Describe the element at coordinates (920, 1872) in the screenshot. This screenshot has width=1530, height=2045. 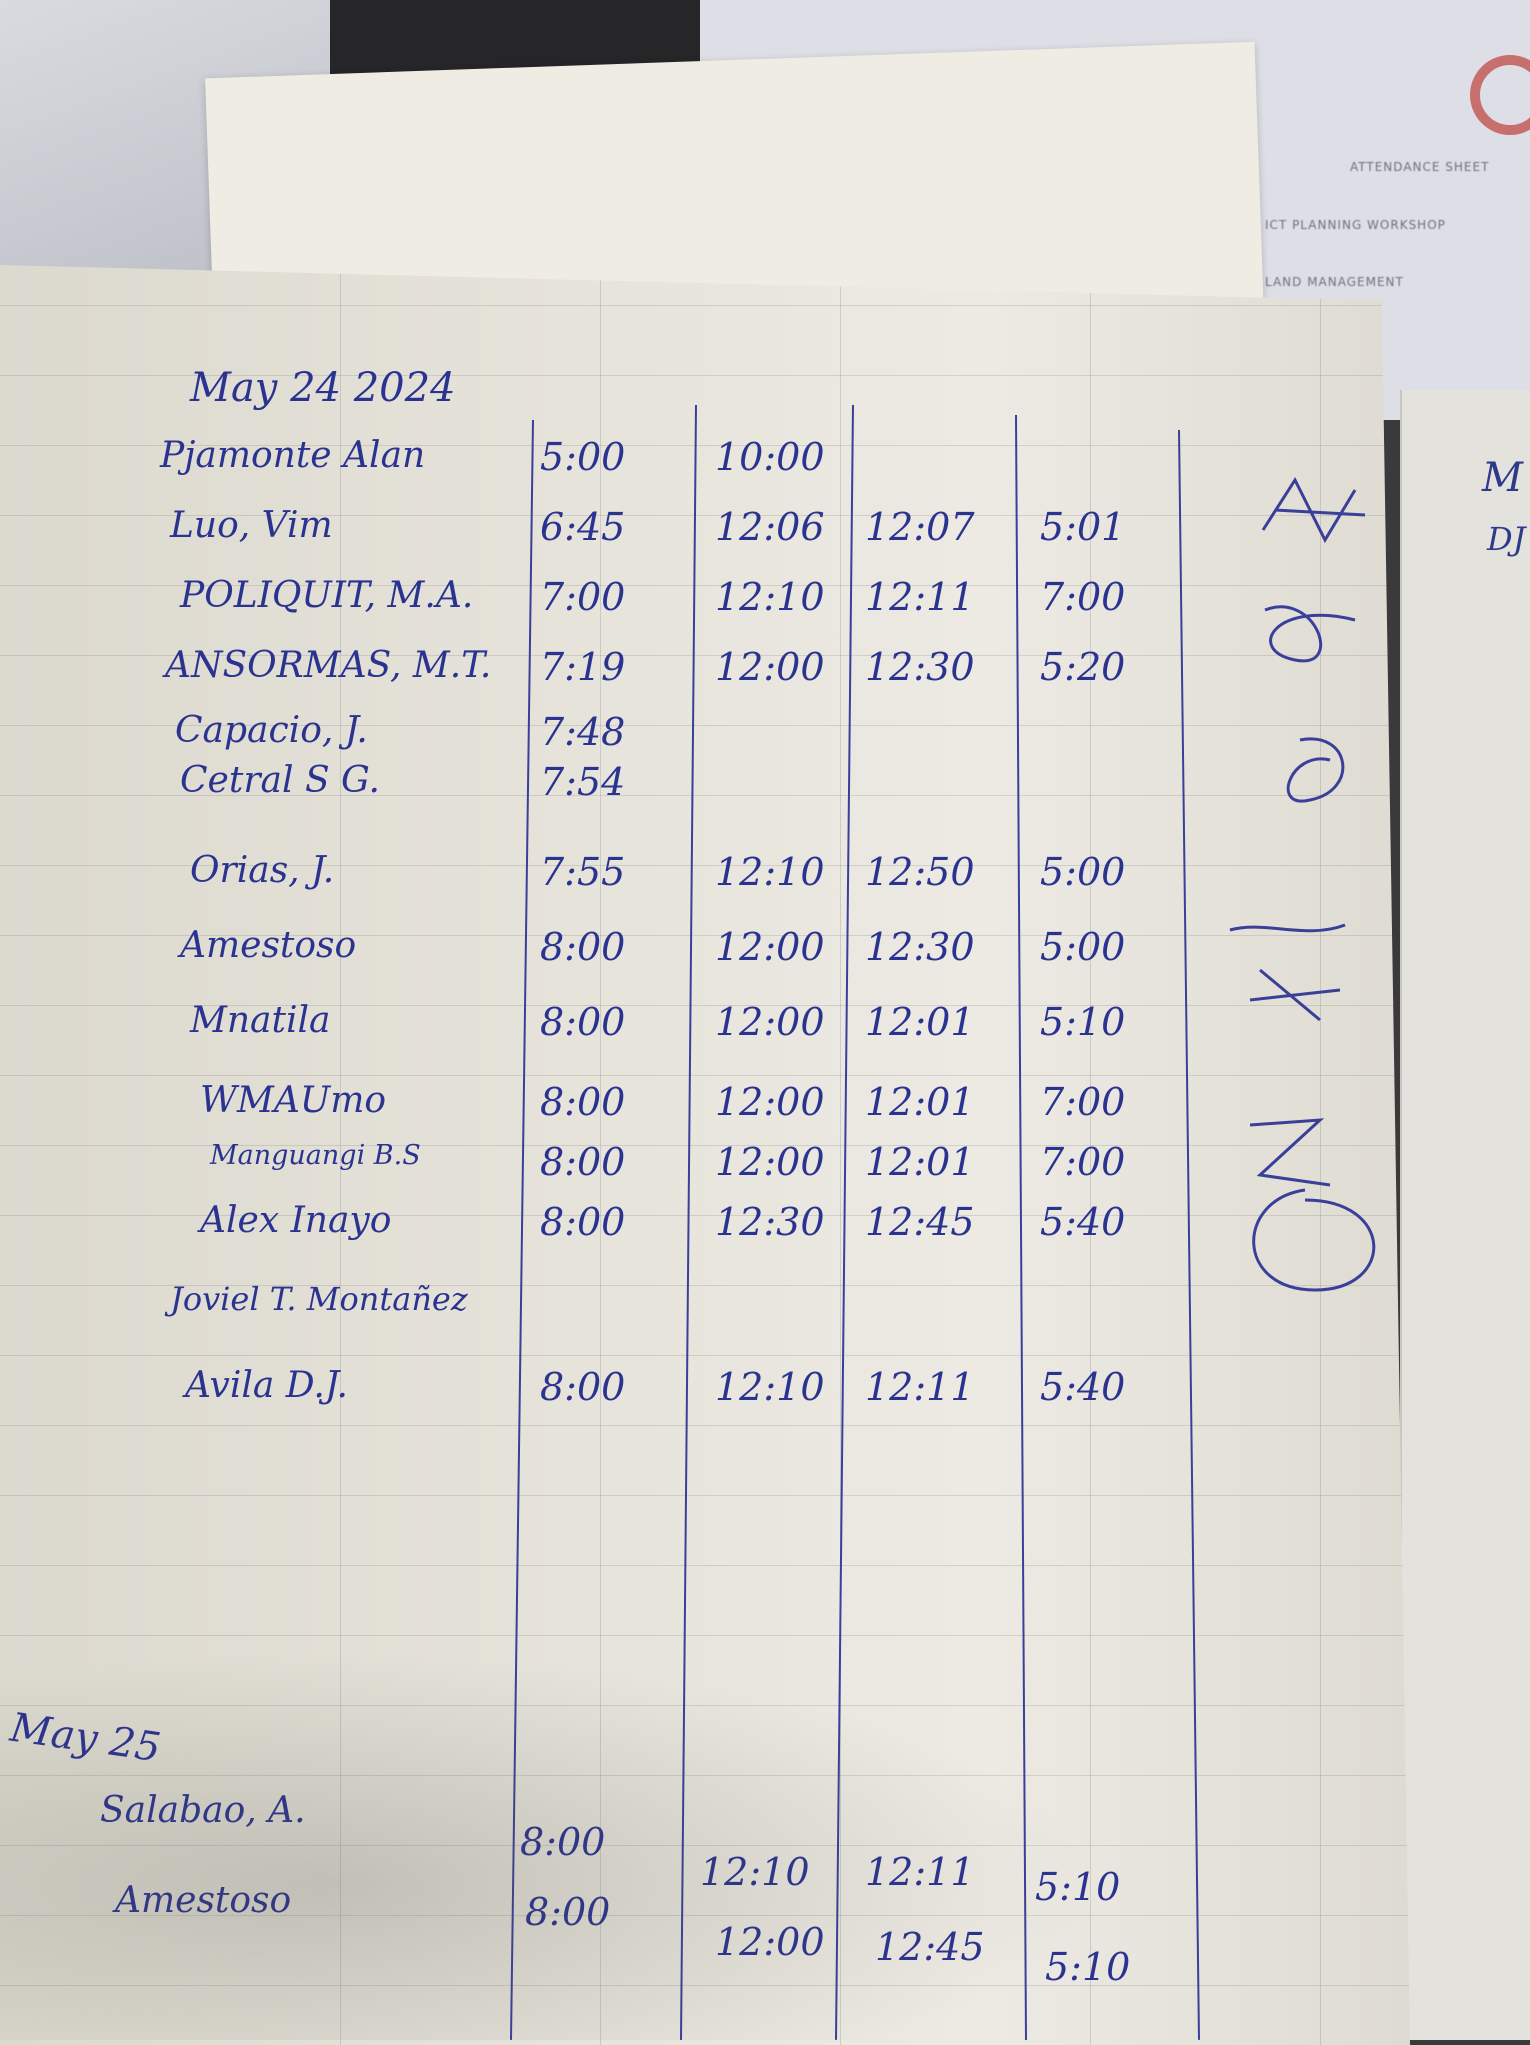
I see `time-in-pm: 12:11` at that location.